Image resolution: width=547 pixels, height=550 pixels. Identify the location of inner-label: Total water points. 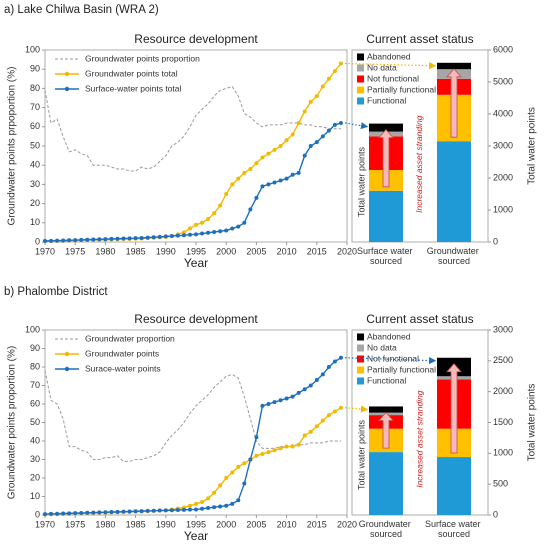
(361, 181).